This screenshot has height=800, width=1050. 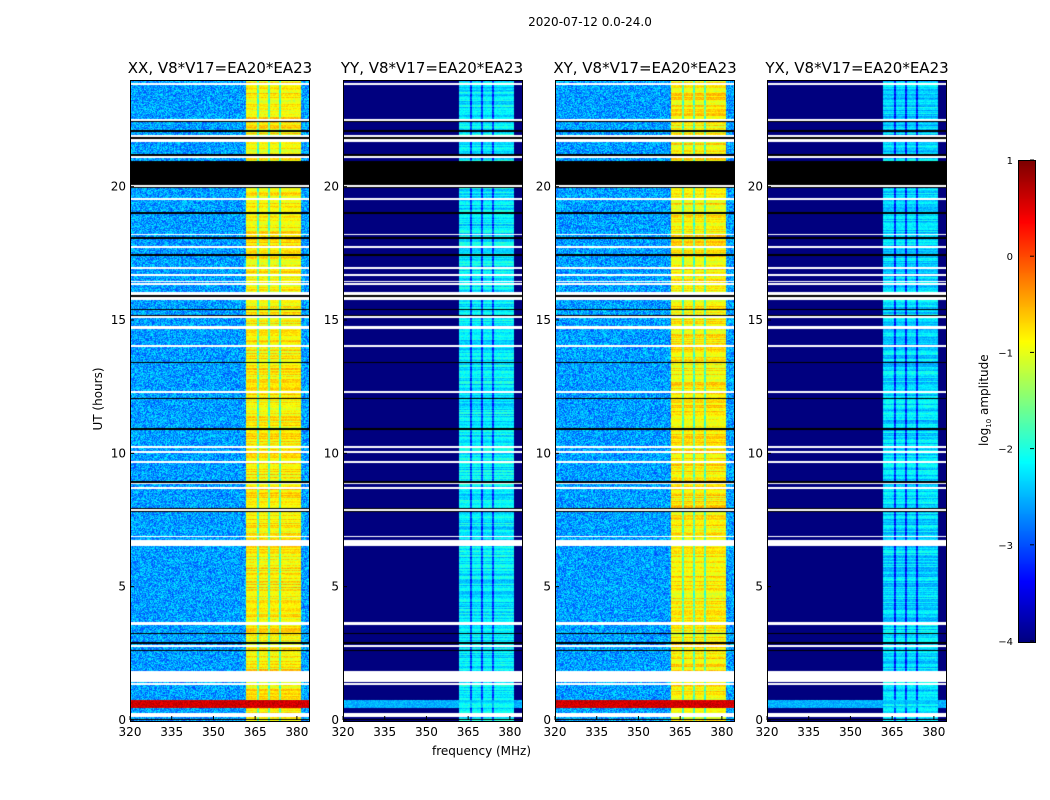 I want to click on colorbar-tick-label: 1, so click(x=1010, y=161).